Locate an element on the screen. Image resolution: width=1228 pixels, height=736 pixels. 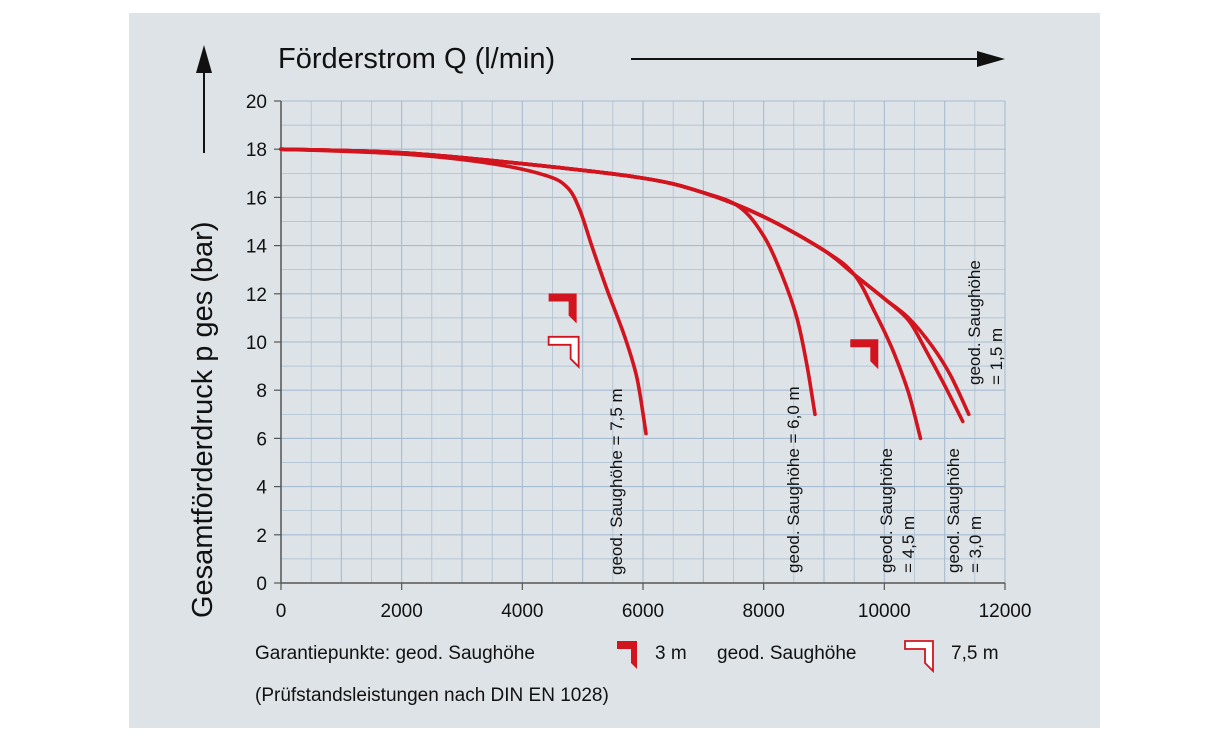
y-tick-label: 4 is located at coordinates (261, 488).